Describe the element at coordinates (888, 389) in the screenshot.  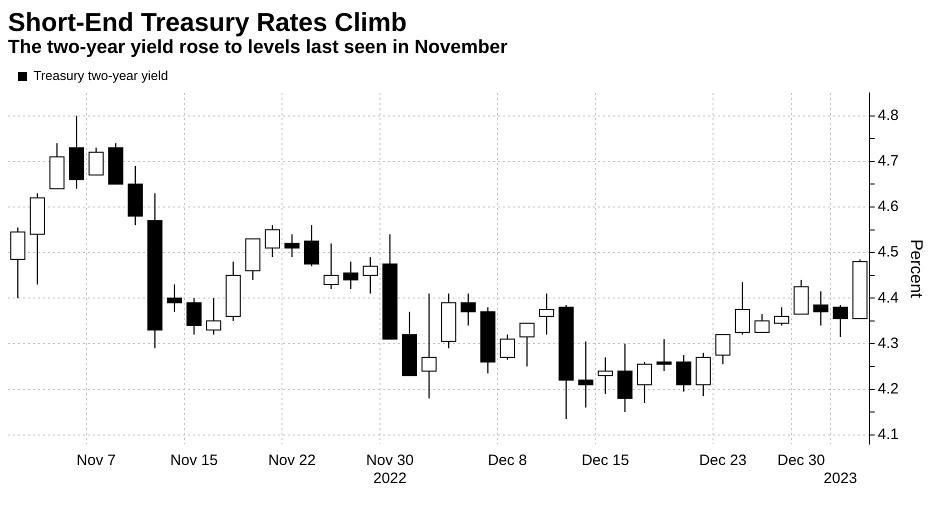
I see `y-tick-label: 4.2` at that location.